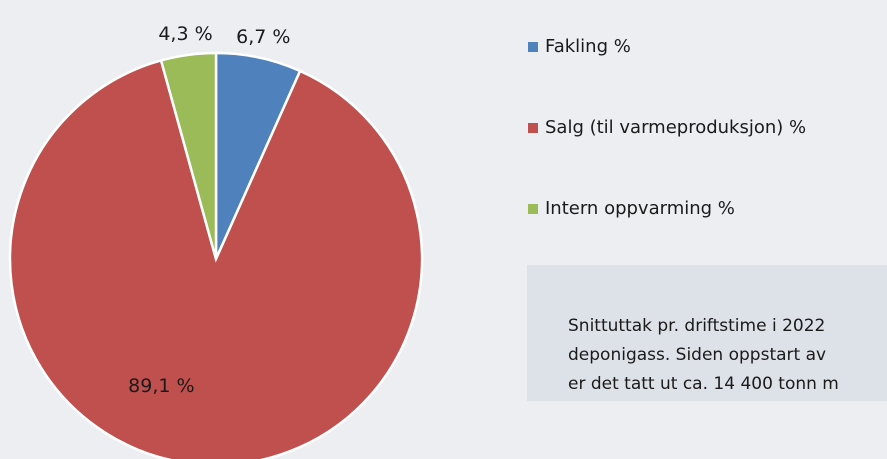 This screenshot has width=887, height=459. Describe the element at coordinates (640, 208) in the screenshot. I see `legend-label: Intern oppvarming %` at that location.